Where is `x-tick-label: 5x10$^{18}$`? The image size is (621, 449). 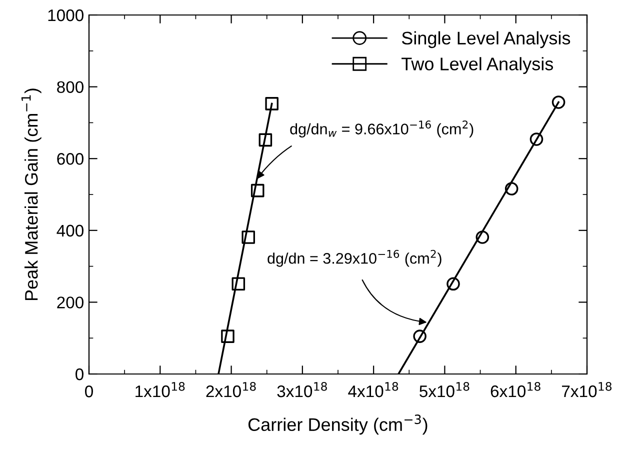
x-tick-label: 5x10$^{18}$ is located at coordinates (445, 390).